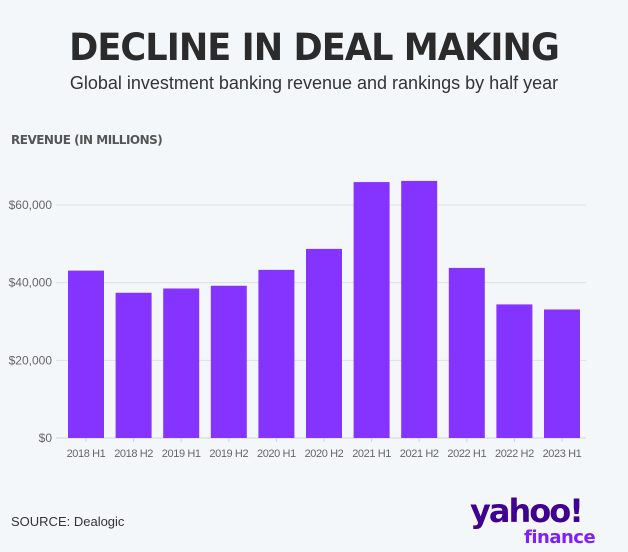 Image resolution: width=628 pixels, height=552 pixels. What do you see at coordinates (46, 438) in the screenshot?
I see `y-tick-label: $0` at bounding box center [46, 438].